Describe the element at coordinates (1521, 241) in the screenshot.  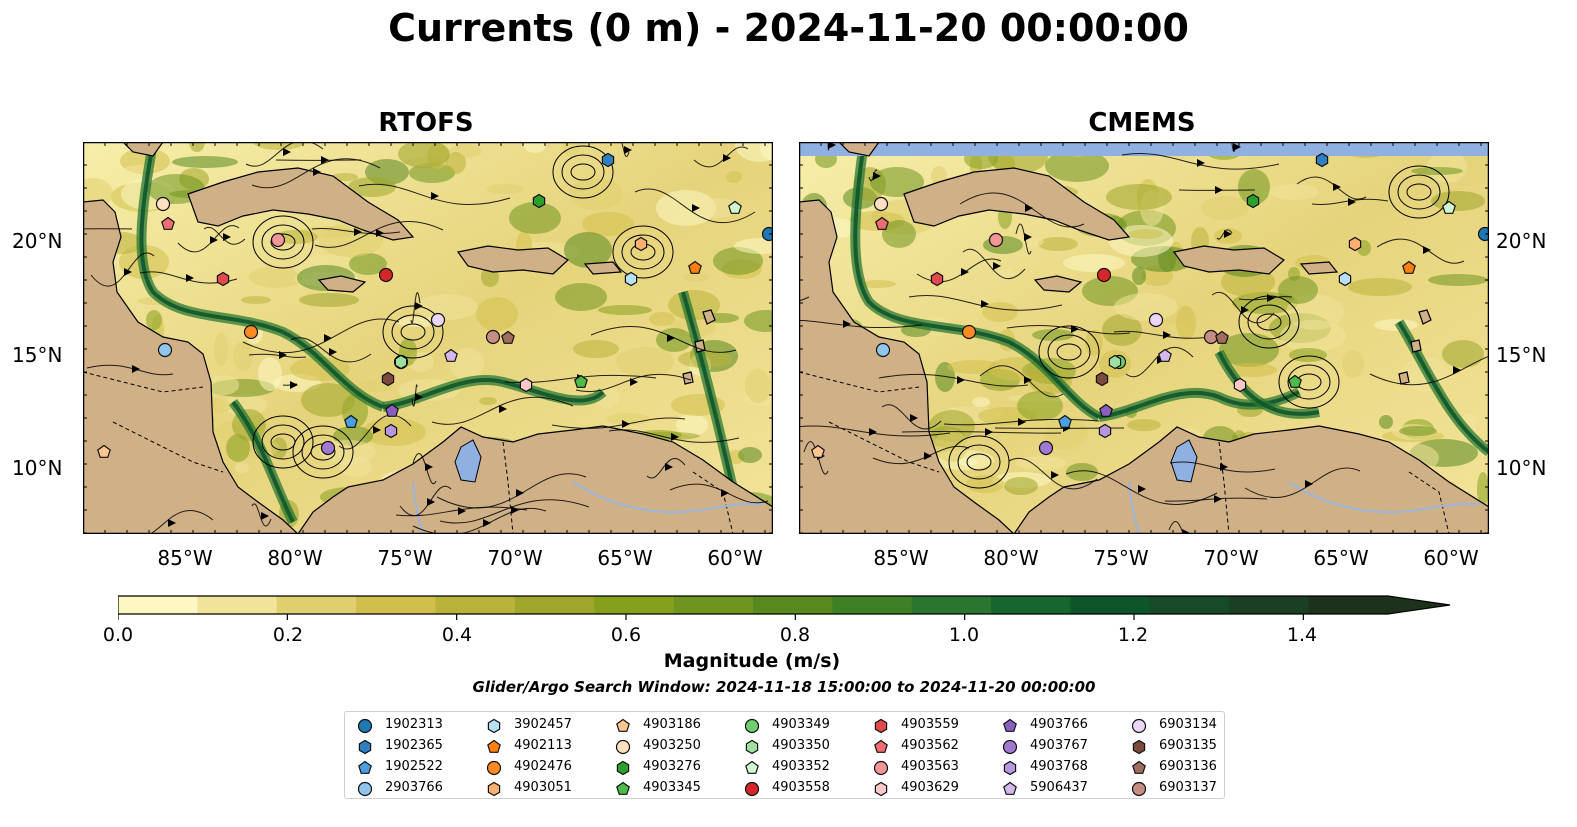
I see `lat-label-20n-right: 20°N` at that location.